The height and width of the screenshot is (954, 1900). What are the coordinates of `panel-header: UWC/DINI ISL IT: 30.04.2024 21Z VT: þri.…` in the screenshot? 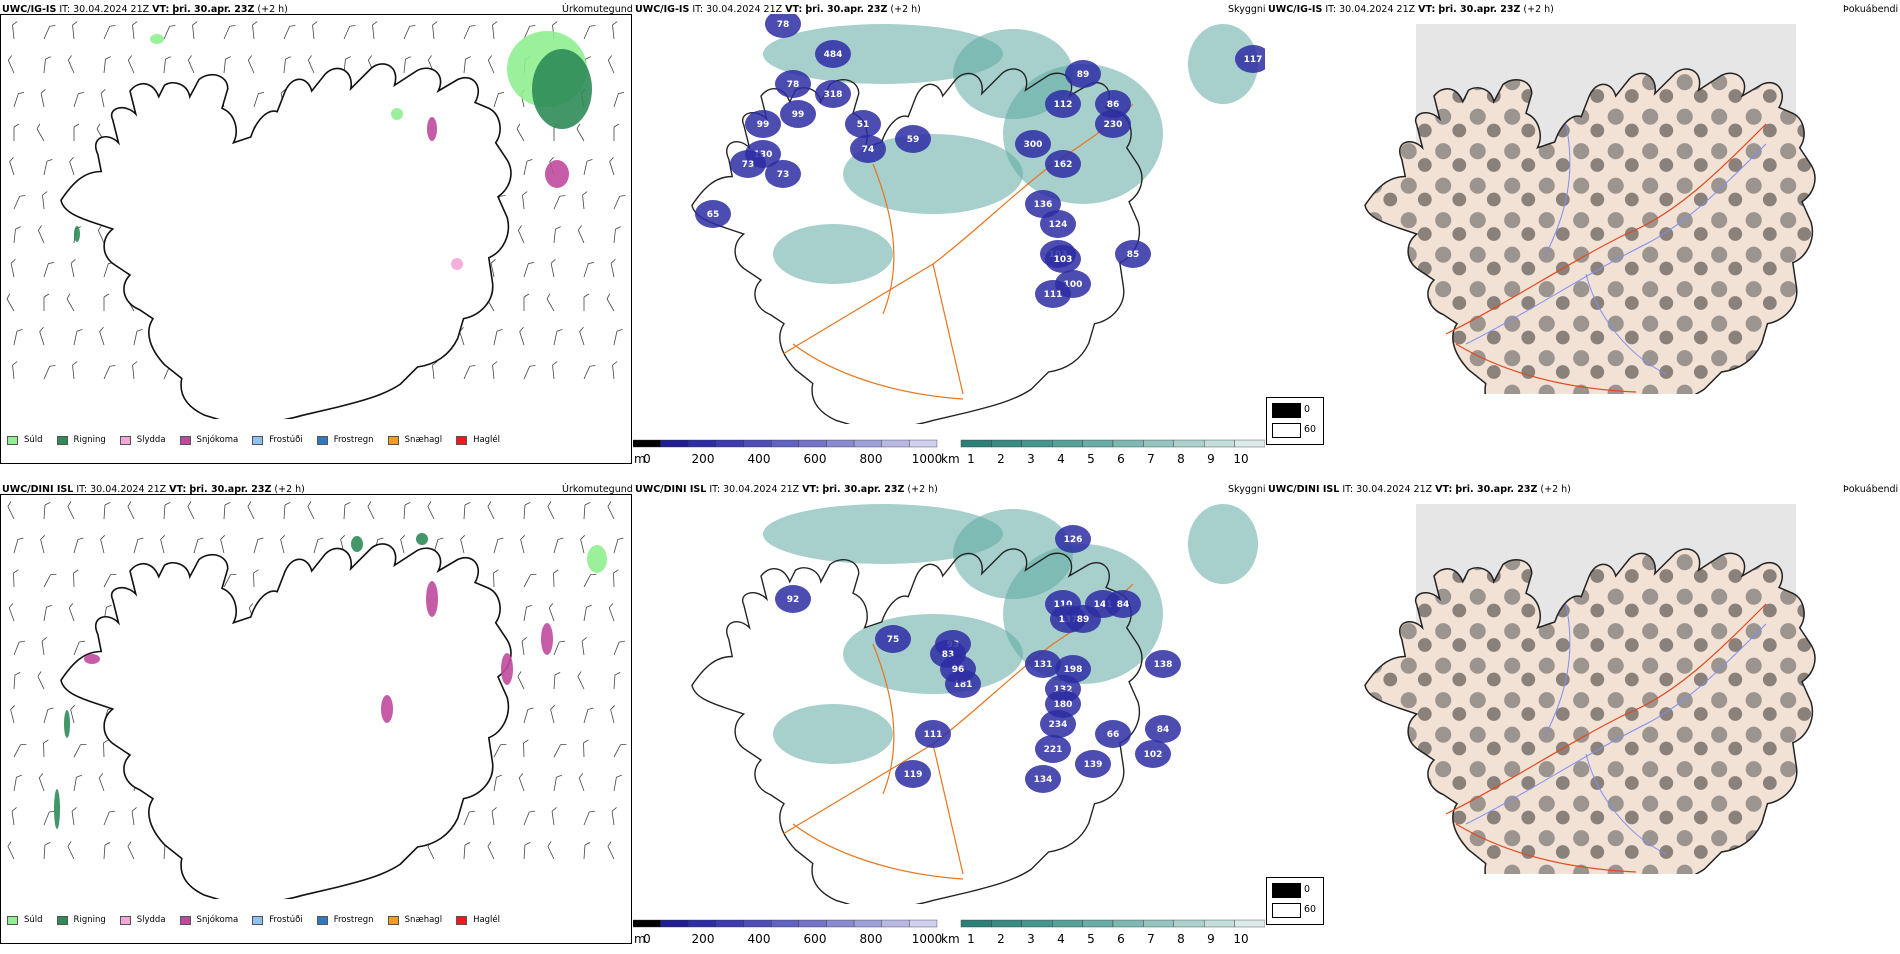 It's located at (153, 489).